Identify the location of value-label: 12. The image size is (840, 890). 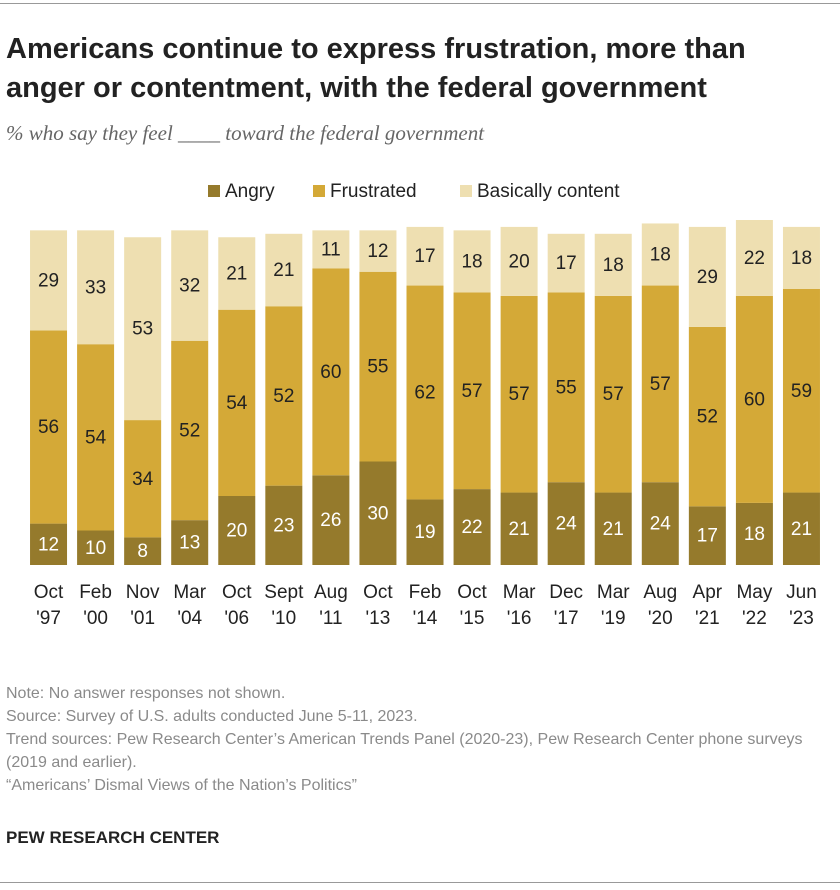
(48, 544).